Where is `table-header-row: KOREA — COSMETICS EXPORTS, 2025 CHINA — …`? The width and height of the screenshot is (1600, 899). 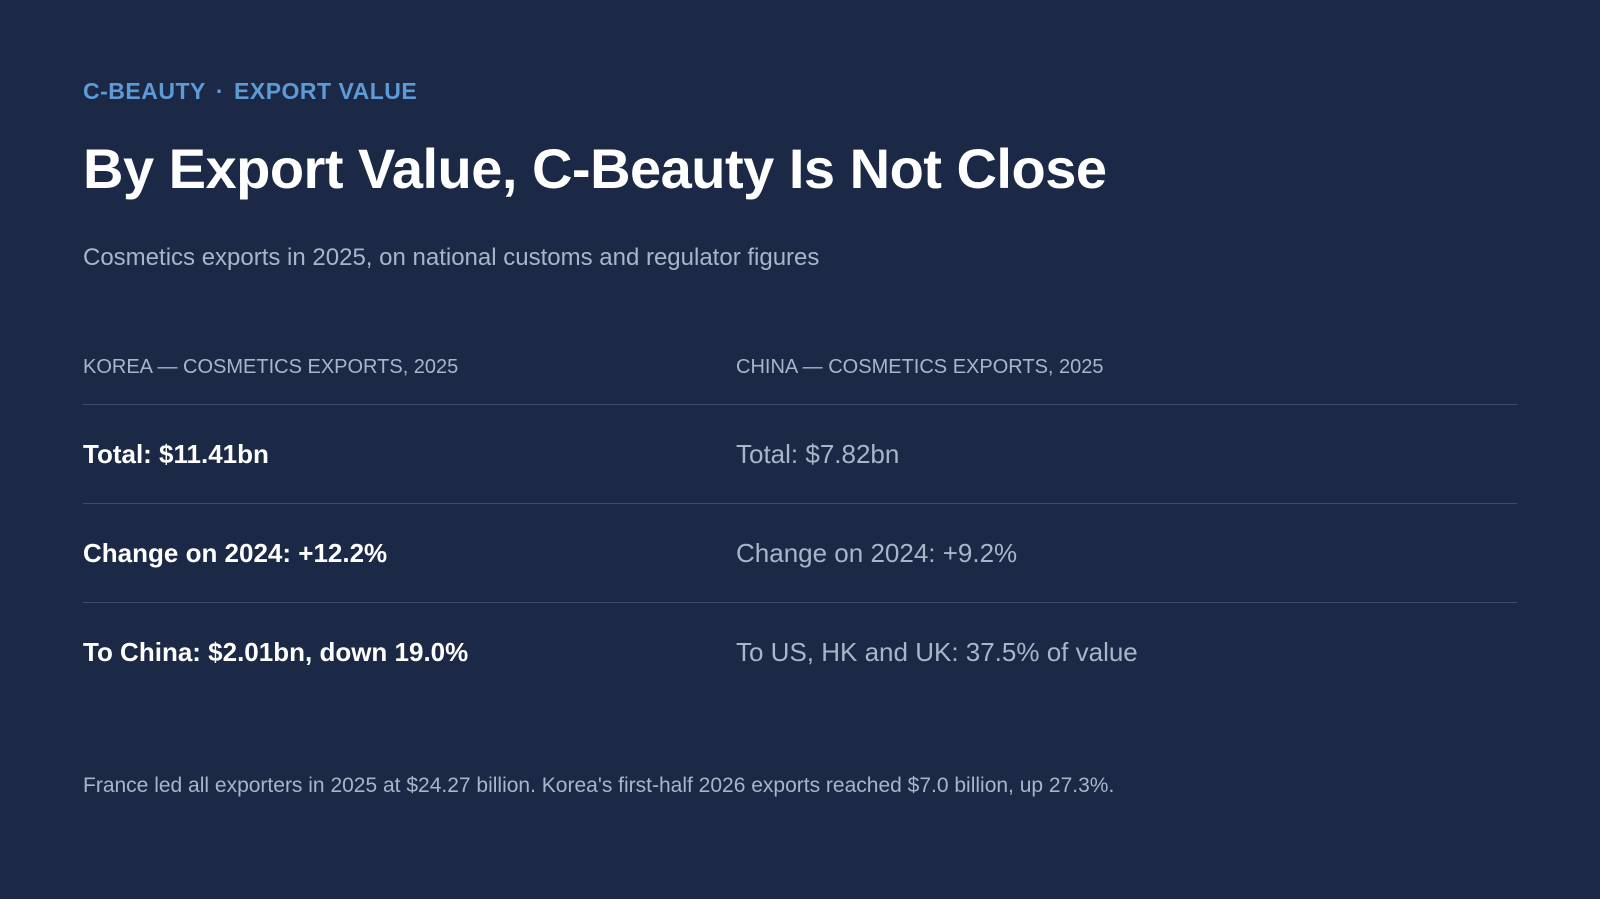 table-header-row: KOREA — COSMETICS EXPORTS, 2025 CHINA — … is located at coordinates (800, 367).